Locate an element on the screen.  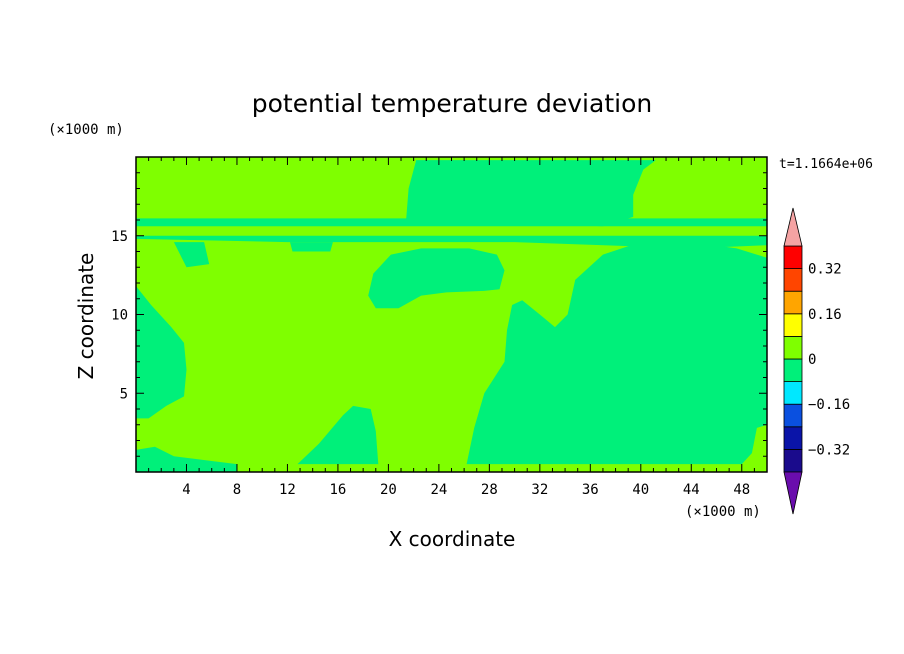
x-tick-label: 32 is located at coordinates (539, 490).